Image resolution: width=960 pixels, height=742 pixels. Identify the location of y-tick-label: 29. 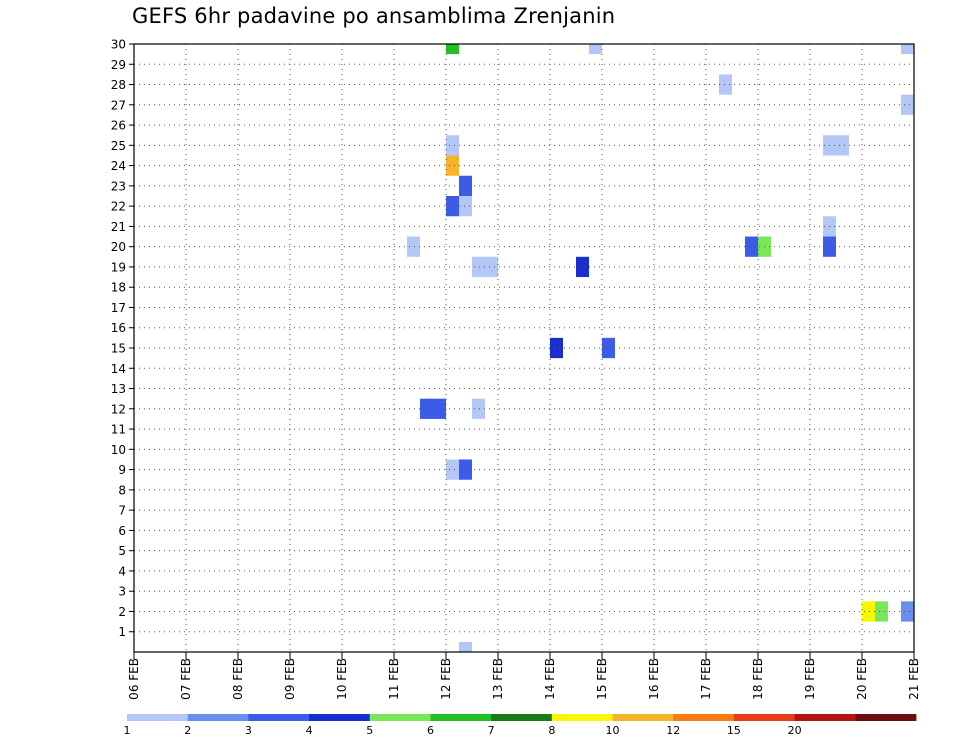
(118, 65).